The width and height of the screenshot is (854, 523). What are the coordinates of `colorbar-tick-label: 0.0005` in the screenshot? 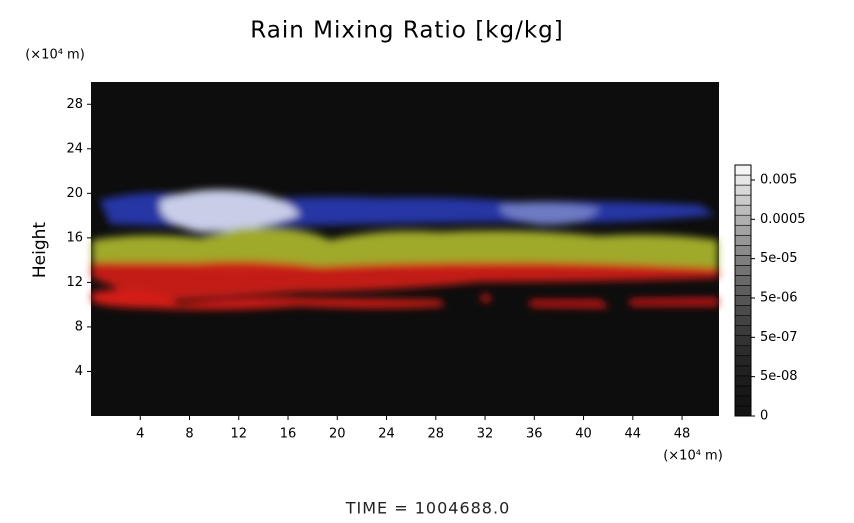 It's located at (783, 219).